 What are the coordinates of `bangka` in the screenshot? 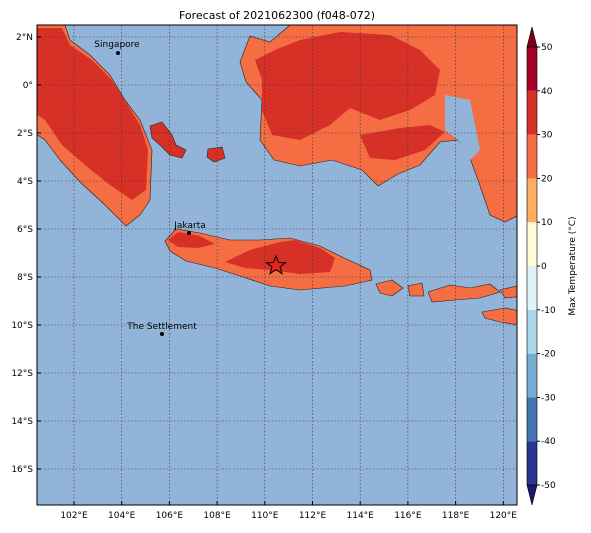 It's located at (168, 140).